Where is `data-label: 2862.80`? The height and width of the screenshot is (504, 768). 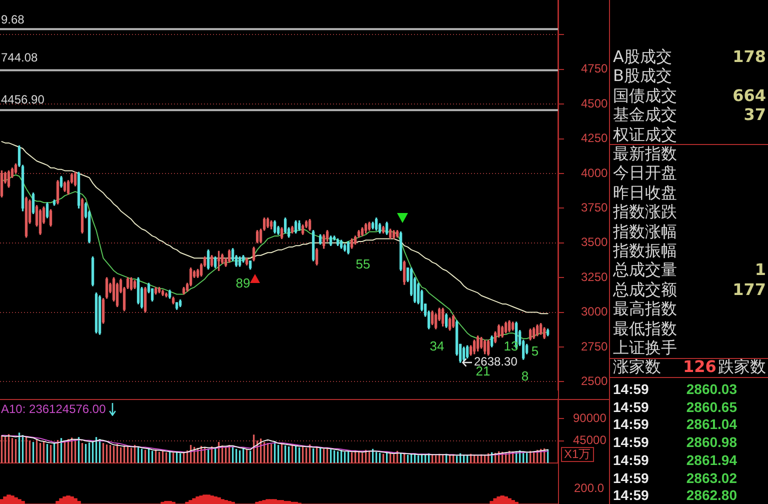 data-label: 2862.80 is located at coordinates (711, 495).